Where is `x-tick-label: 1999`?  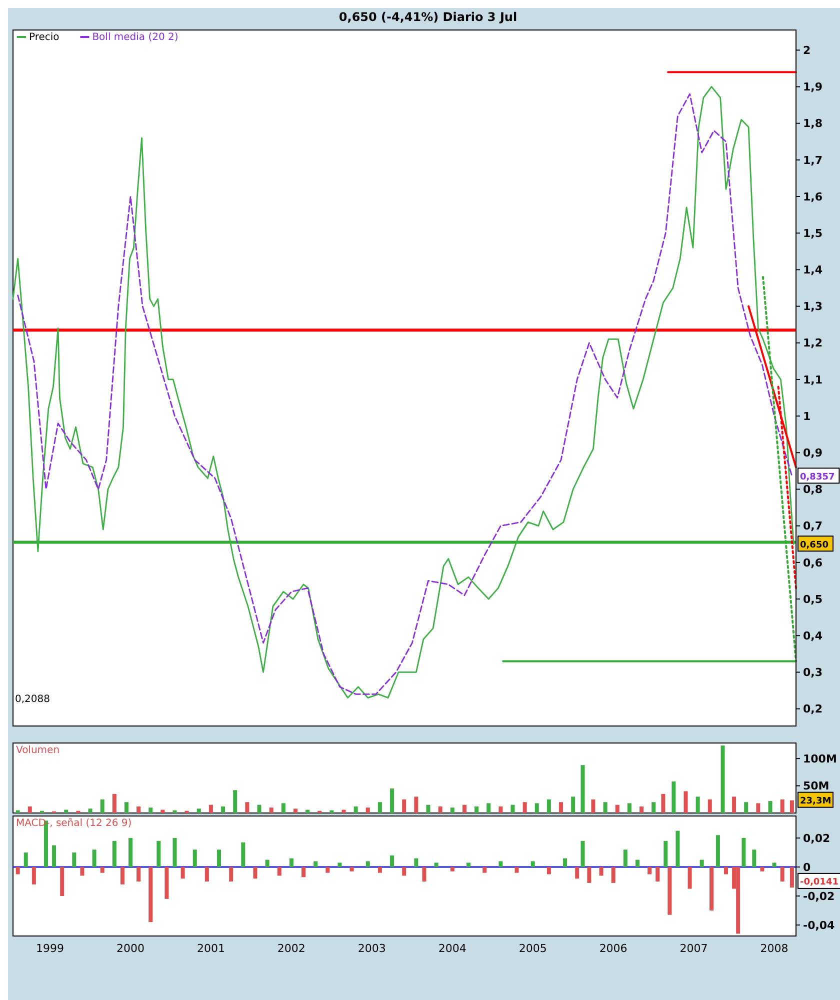
x-tick-label: 1999 is located at coordinates (50, 948).